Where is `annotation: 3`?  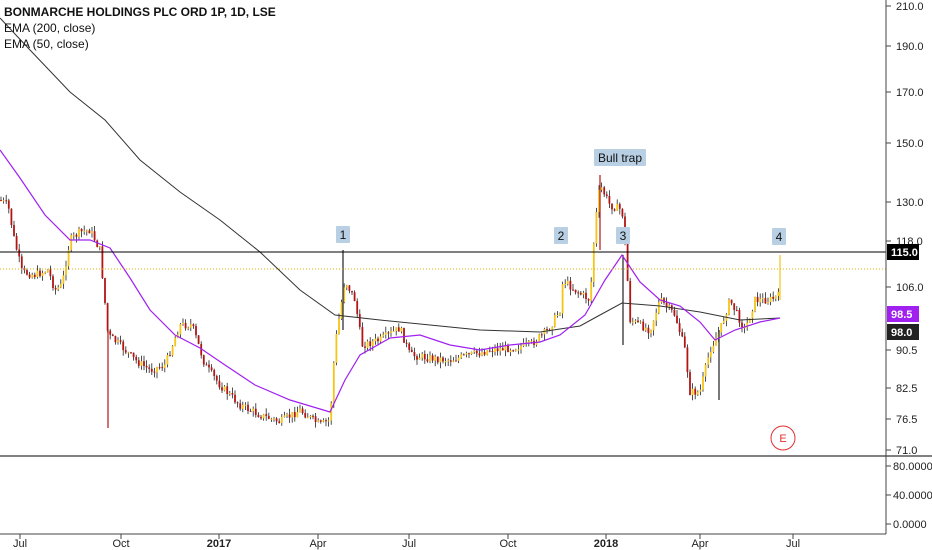 annotation: 3 is located at coordinates (623, 235).